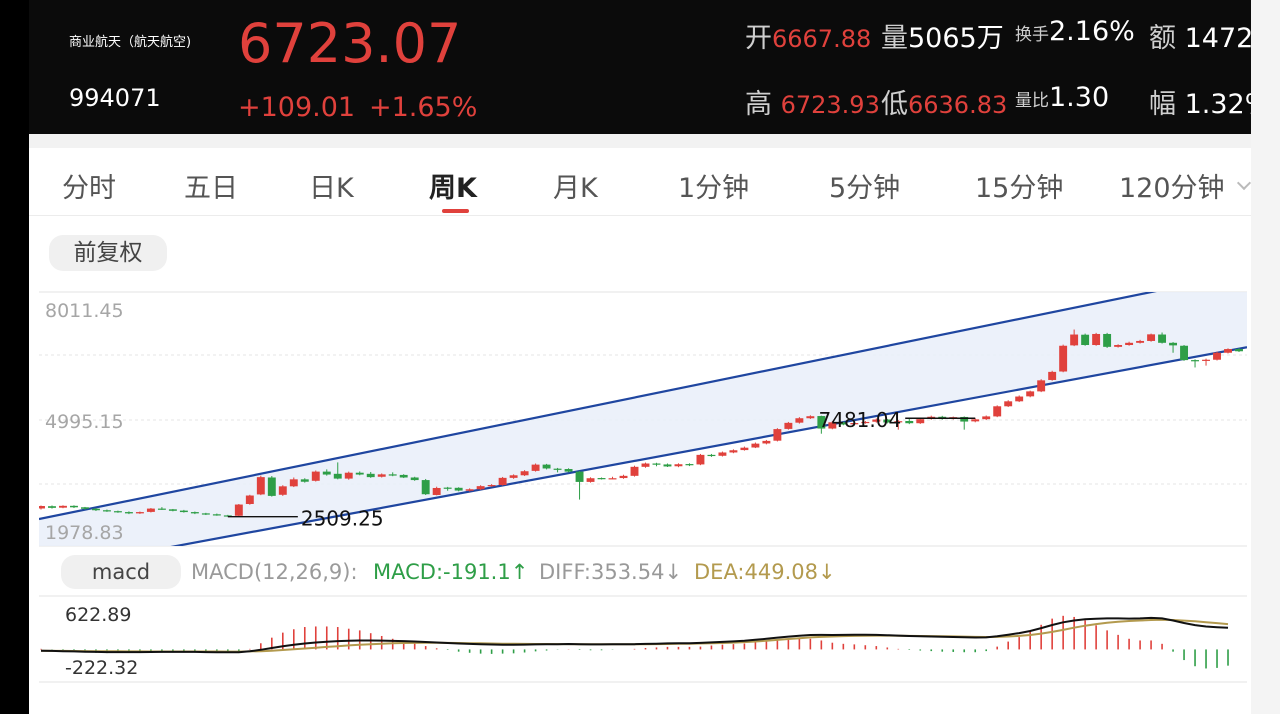 The height and width of the screenshot is (714, 1280). I want to click on tab-120min: 120分钟, so click(1172, 188).